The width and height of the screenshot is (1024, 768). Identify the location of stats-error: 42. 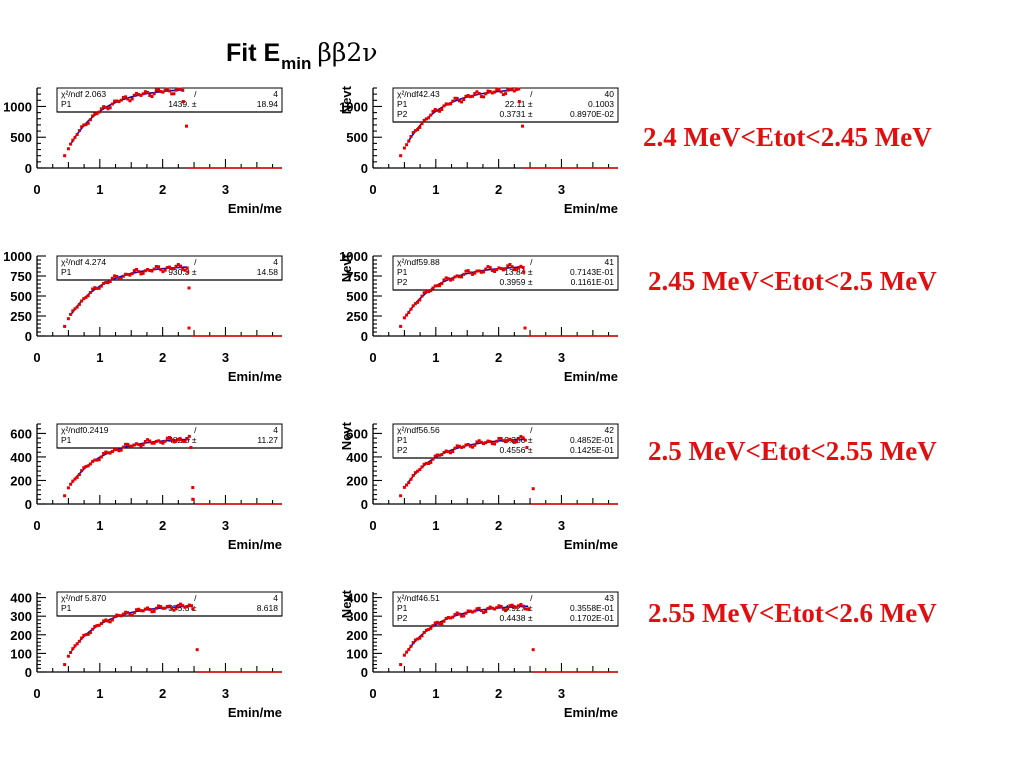
(610, 430).